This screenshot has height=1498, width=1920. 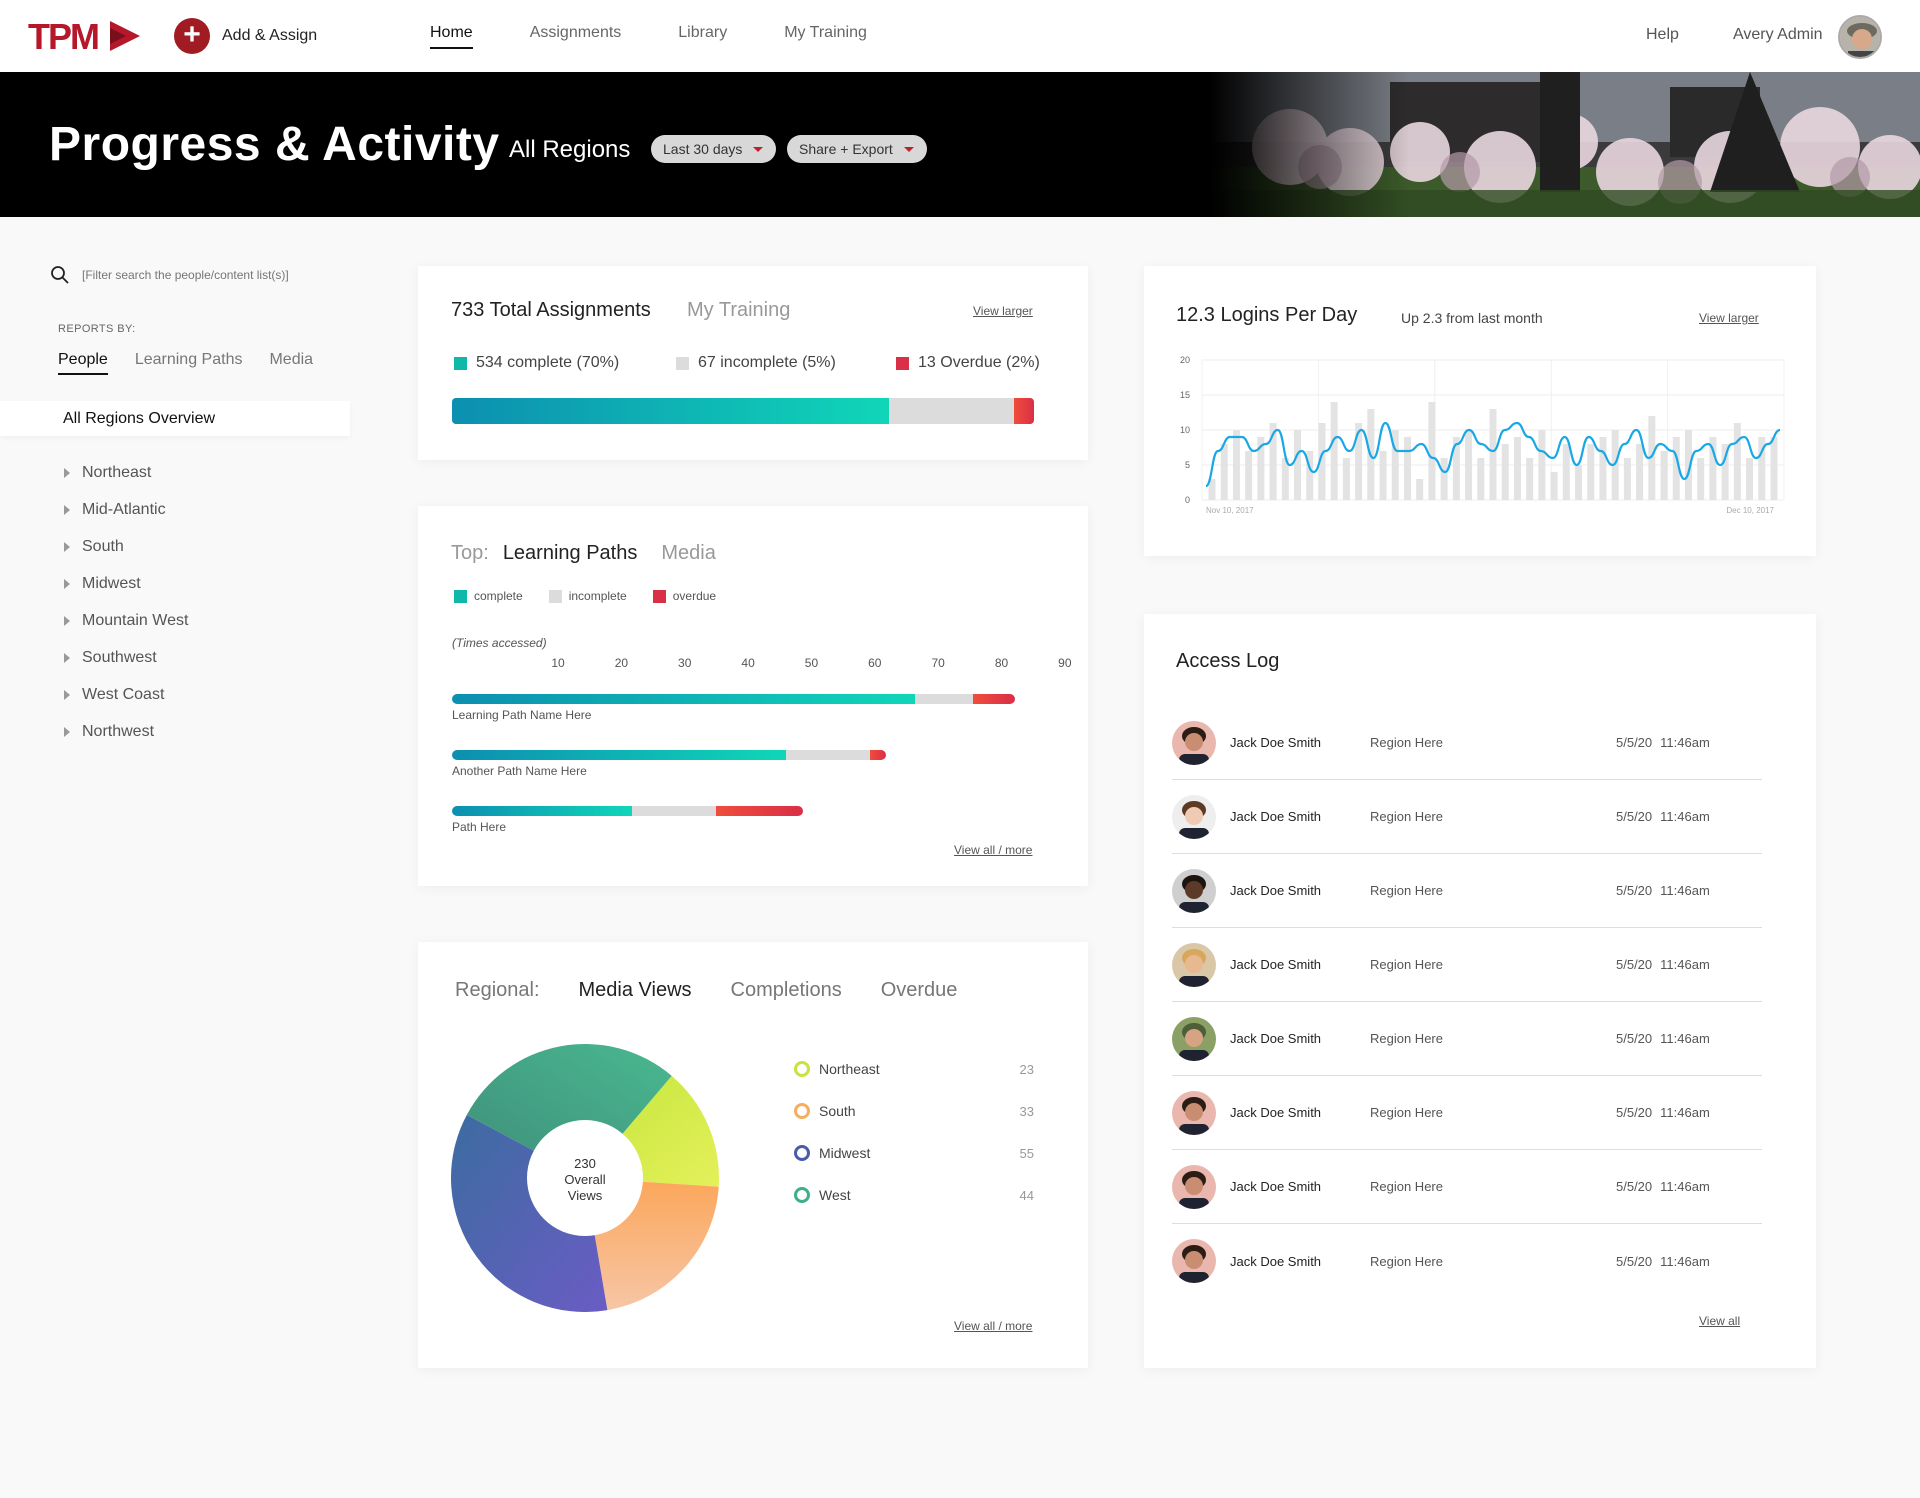 I want to click on tab-my-training: My Training, so click(x=739, y=310).